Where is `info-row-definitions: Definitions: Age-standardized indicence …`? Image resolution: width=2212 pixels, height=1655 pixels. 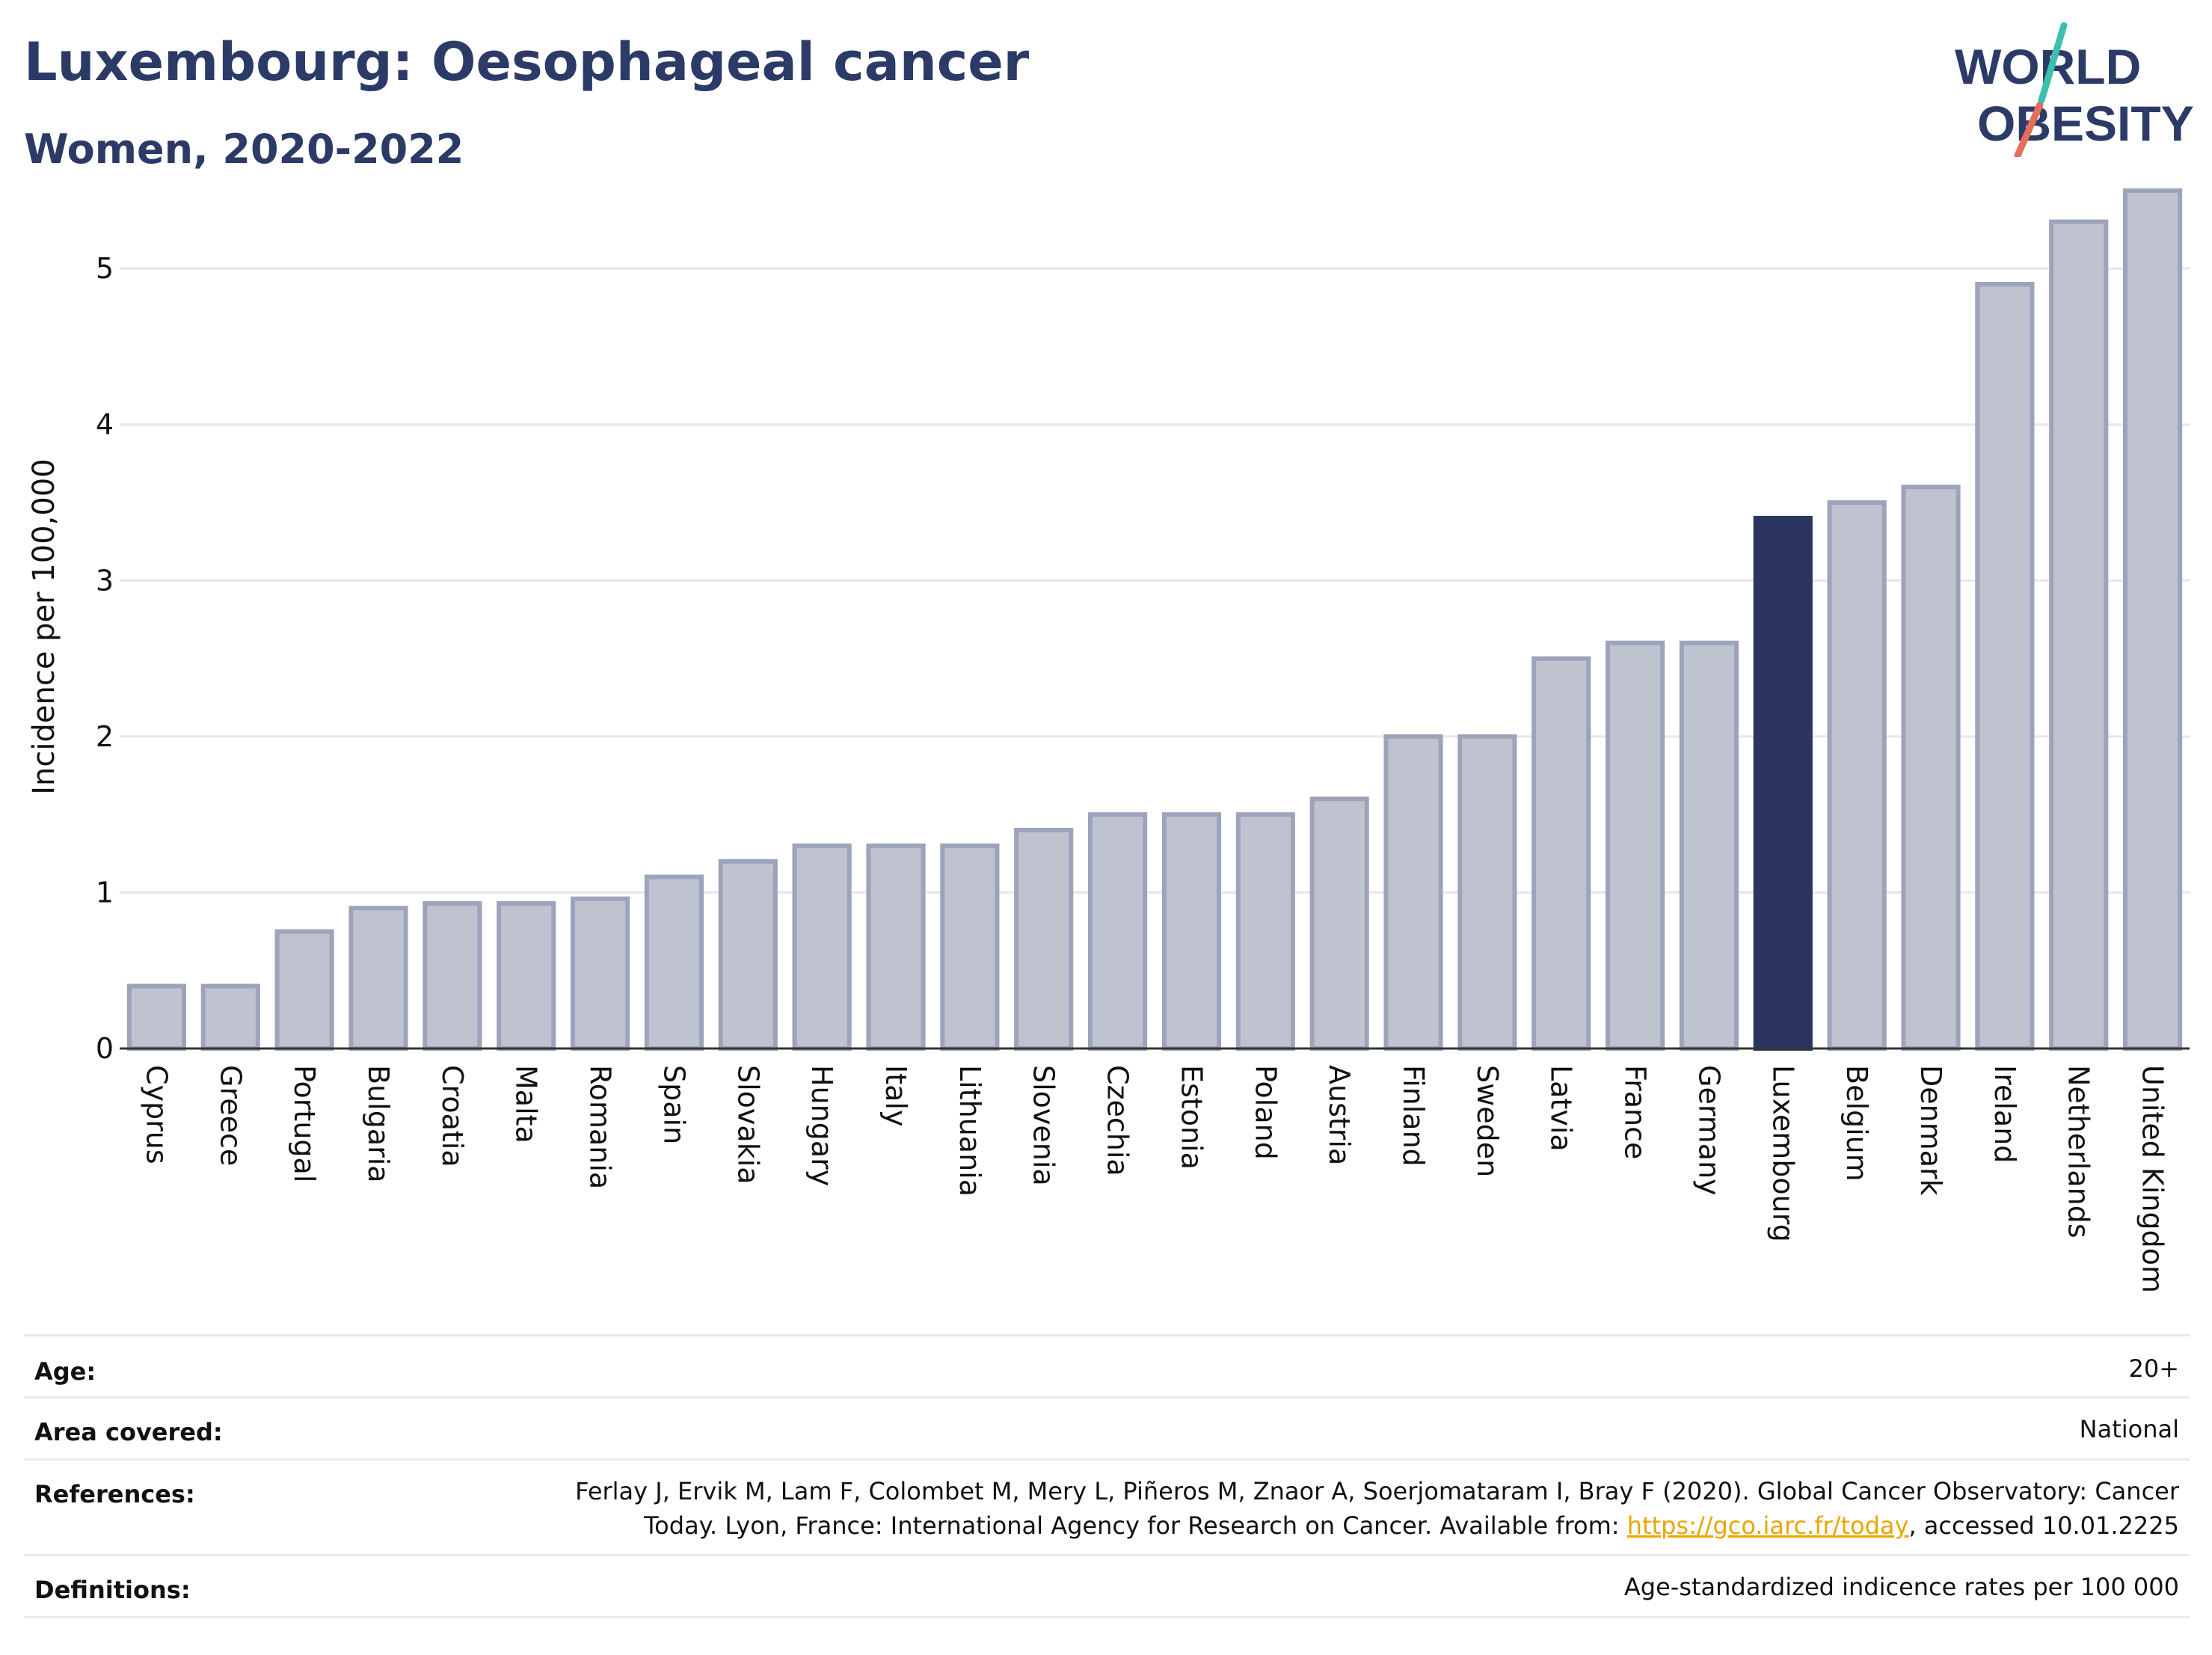 info-row-definitions: Definitions: Age-standardized indicence … is located at coordinates (1107, 1586).